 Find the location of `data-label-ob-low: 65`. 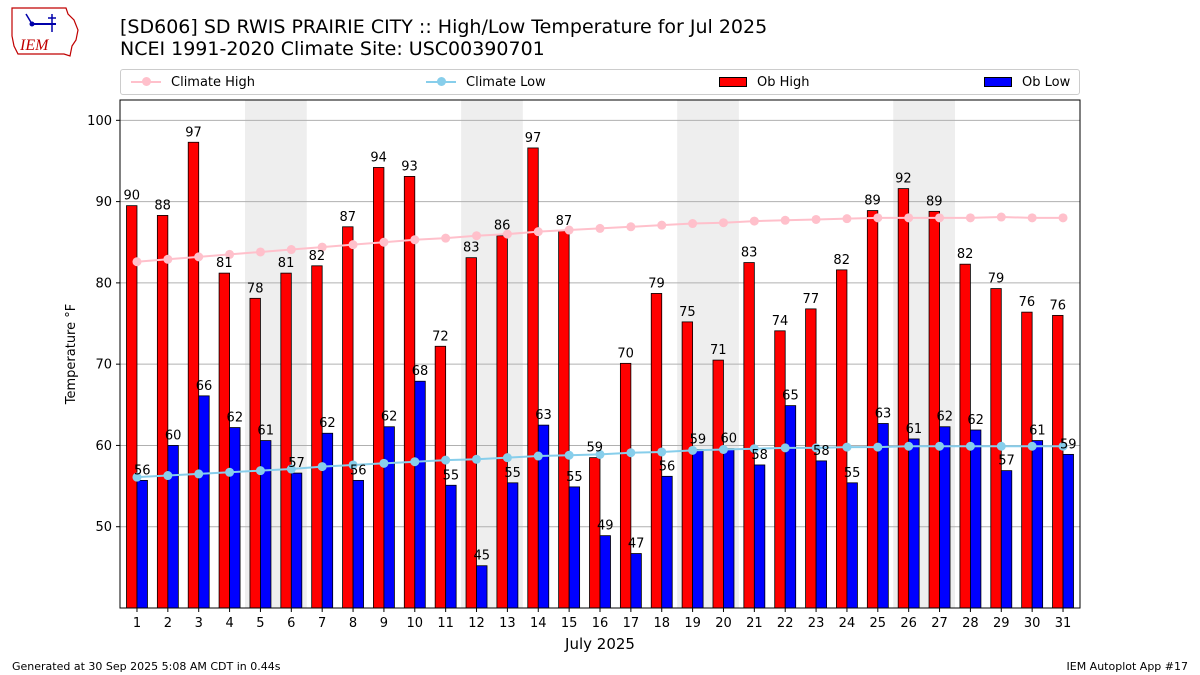

data-label-ob-low: 65 is located at coordinates (790, 396).